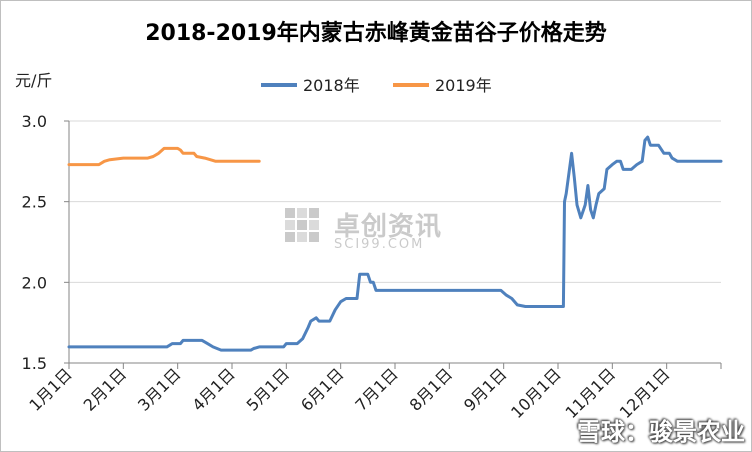  What do you see at coordinates (485, 389) in the screenshot?
I see `x-tick-label: 9月1日` at bounding box center [485, 389].